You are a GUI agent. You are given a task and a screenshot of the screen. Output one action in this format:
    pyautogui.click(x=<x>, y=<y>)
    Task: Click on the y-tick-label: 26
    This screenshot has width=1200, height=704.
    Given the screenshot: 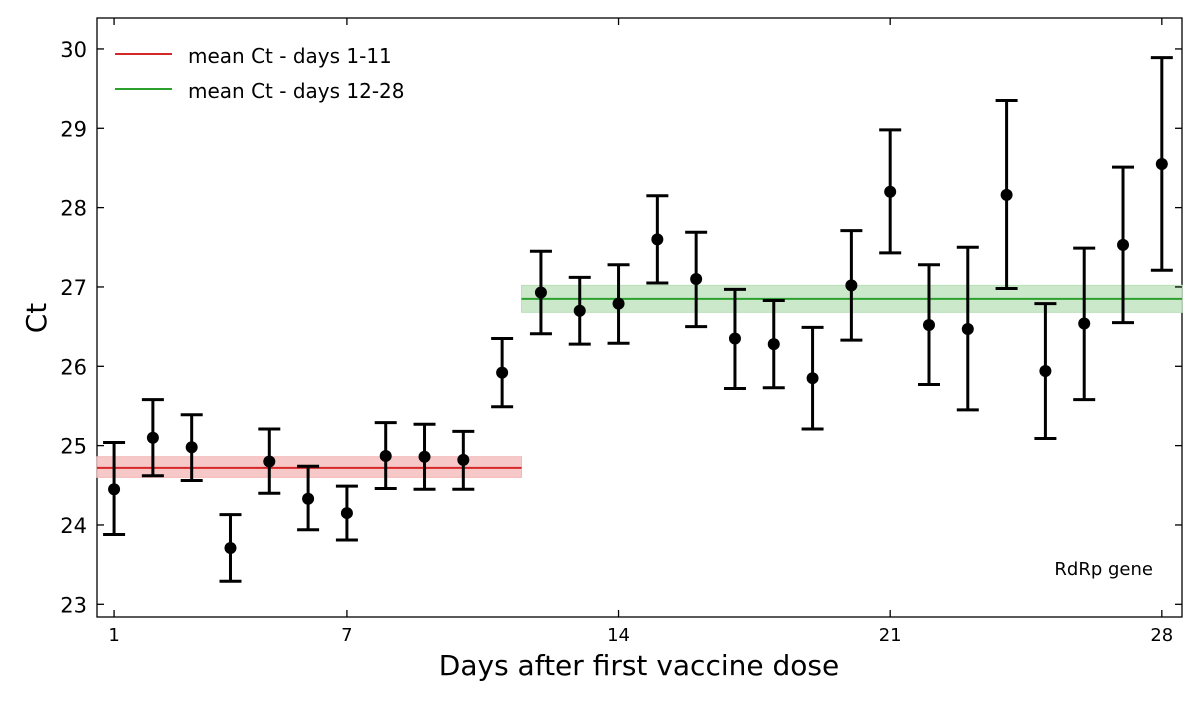 What is the action you would take?
    pyautogui.click(x=73, y=367)
    